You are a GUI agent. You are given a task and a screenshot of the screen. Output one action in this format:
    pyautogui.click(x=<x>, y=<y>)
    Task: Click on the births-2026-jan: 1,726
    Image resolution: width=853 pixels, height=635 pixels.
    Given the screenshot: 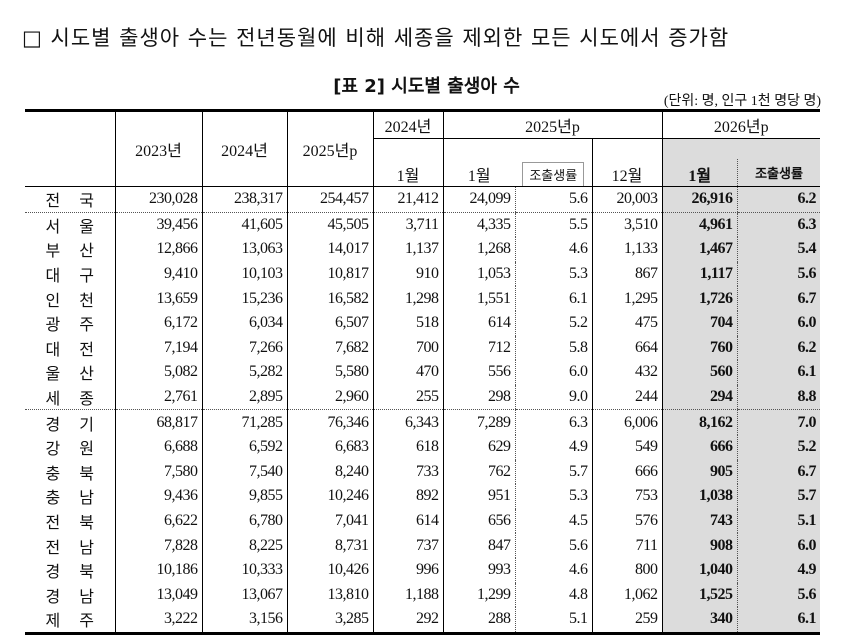 What is the action you would take?
    pyautogui.click(x=699, y=298)
    